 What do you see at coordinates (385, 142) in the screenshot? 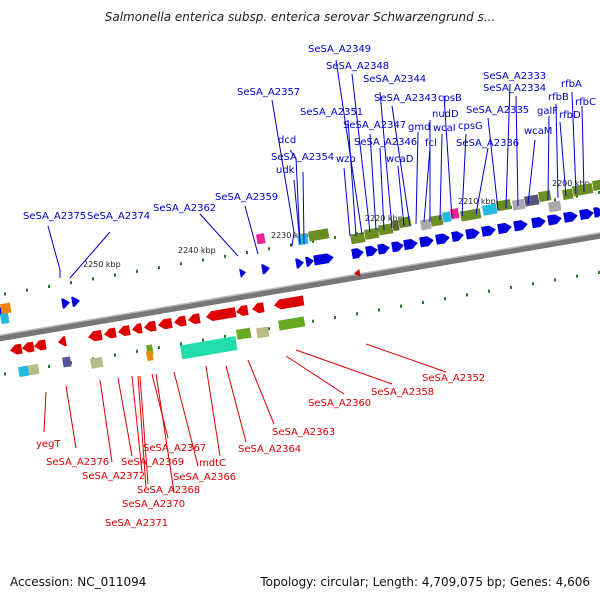
I see `gene-label: SeSA_A2346` at bounding box center [385, 142].